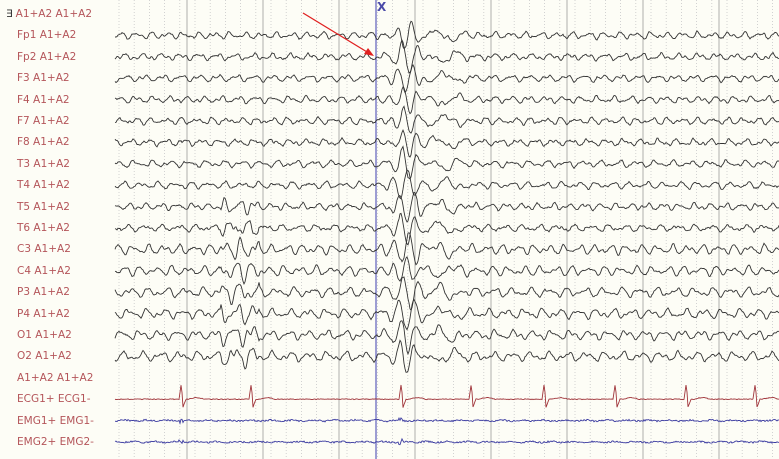 This screenshot has width=779, height=459. What do you see at coordinates (447, 35) in the screenshot?
I see `trace-fp1` at bounding box center [447, 35].